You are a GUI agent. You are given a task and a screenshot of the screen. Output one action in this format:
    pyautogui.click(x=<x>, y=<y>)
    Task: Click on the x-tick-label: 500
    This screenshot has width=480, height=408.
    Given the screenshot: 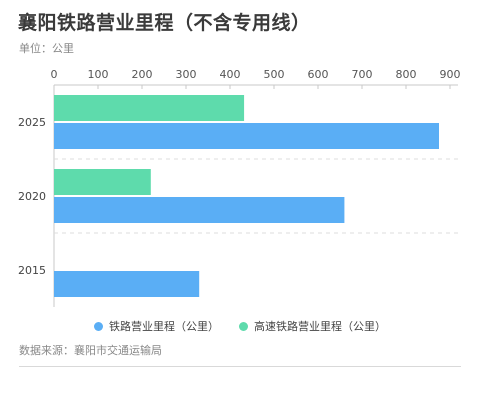 What is the action you would take?
    pyautogui.click(x=274, y=74)
    